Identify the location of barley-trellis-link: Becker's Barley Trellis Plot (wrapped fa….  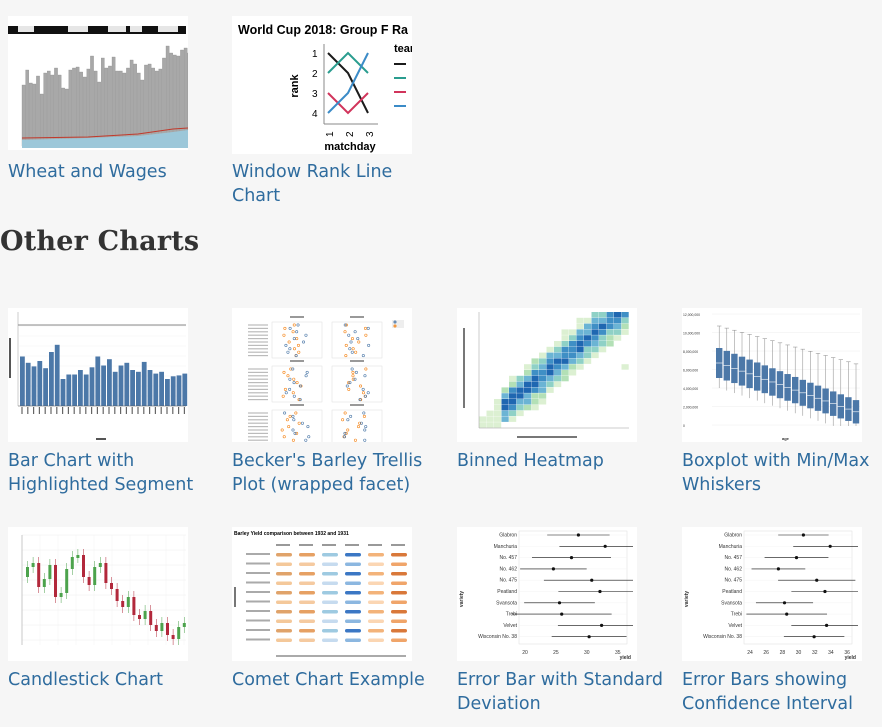
(327, 473).